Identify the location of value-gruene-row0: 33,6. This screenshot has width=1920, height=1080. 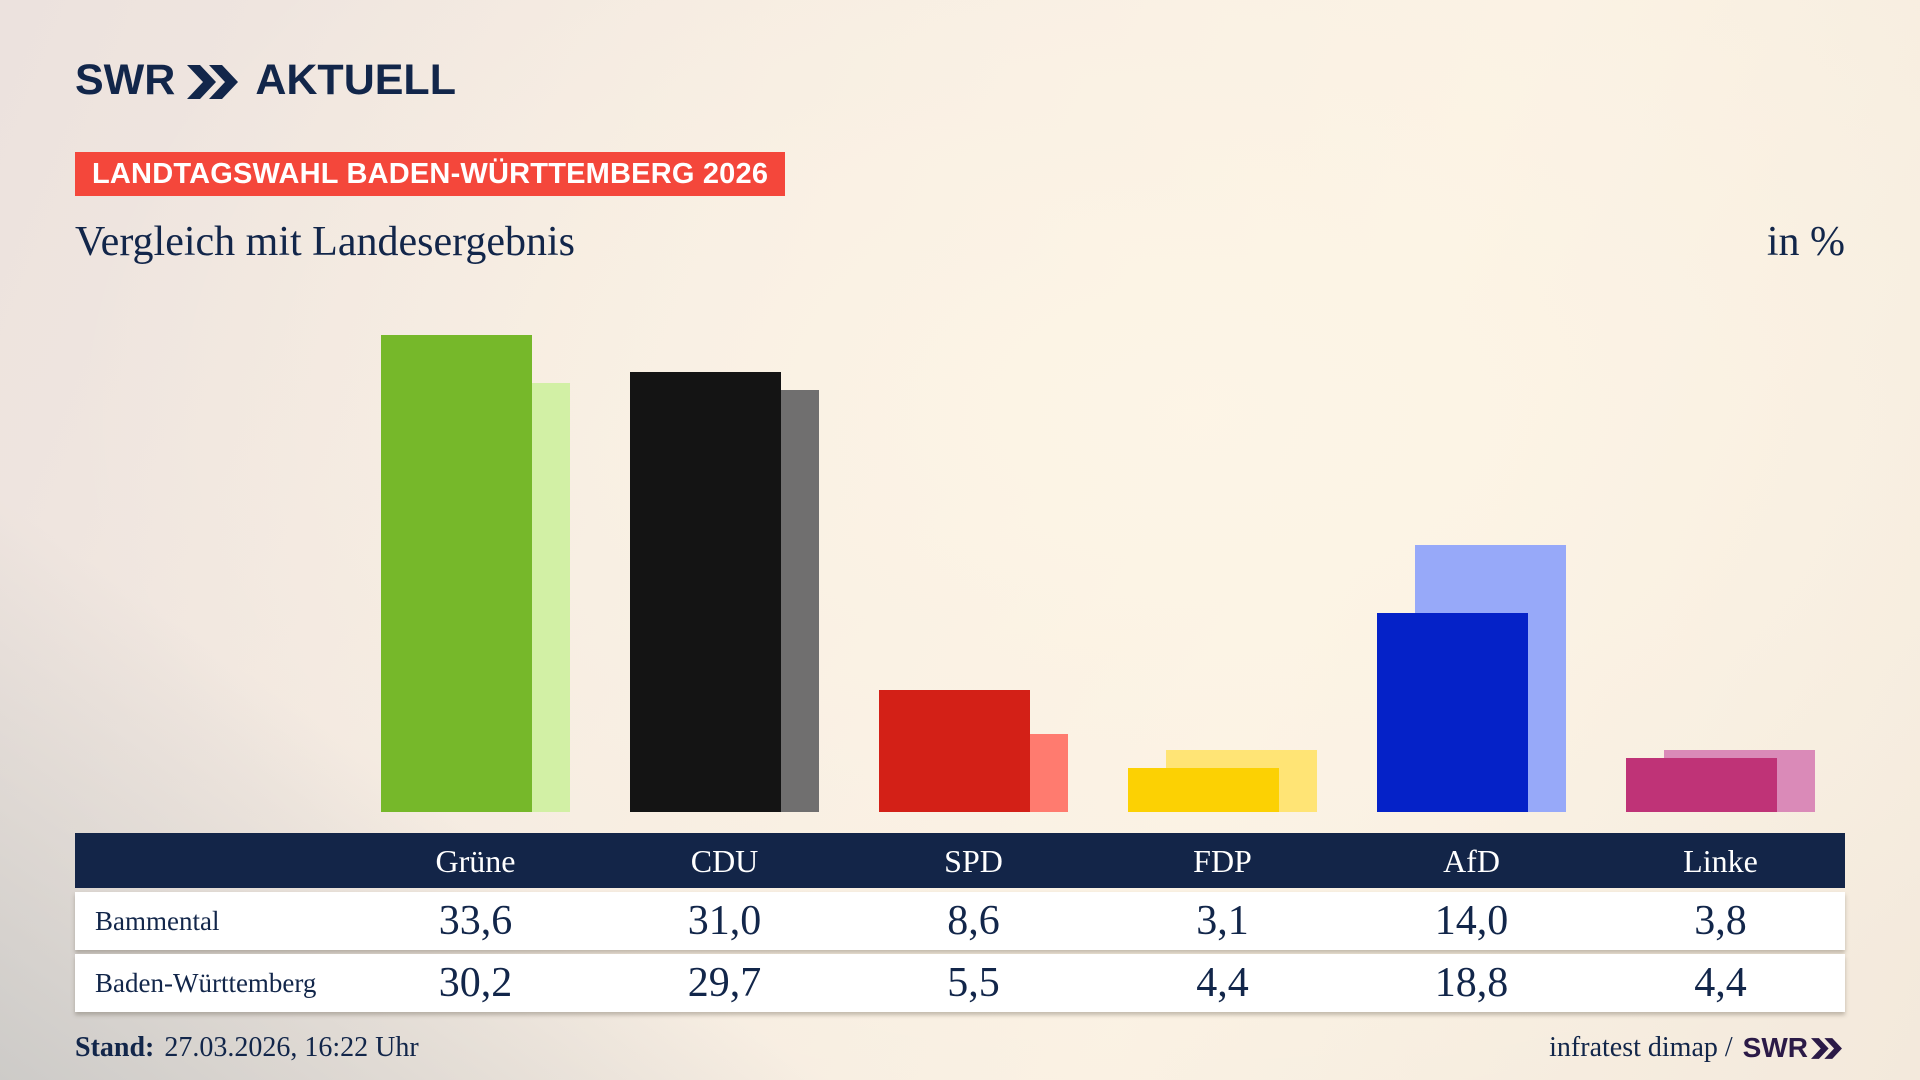
(475, 921).